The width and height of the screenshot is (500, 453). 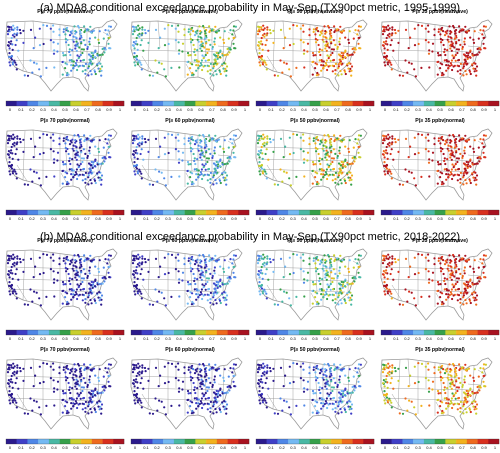 I want to click on colorbar-tick-label: 0.8, so click(x=98, y=218).